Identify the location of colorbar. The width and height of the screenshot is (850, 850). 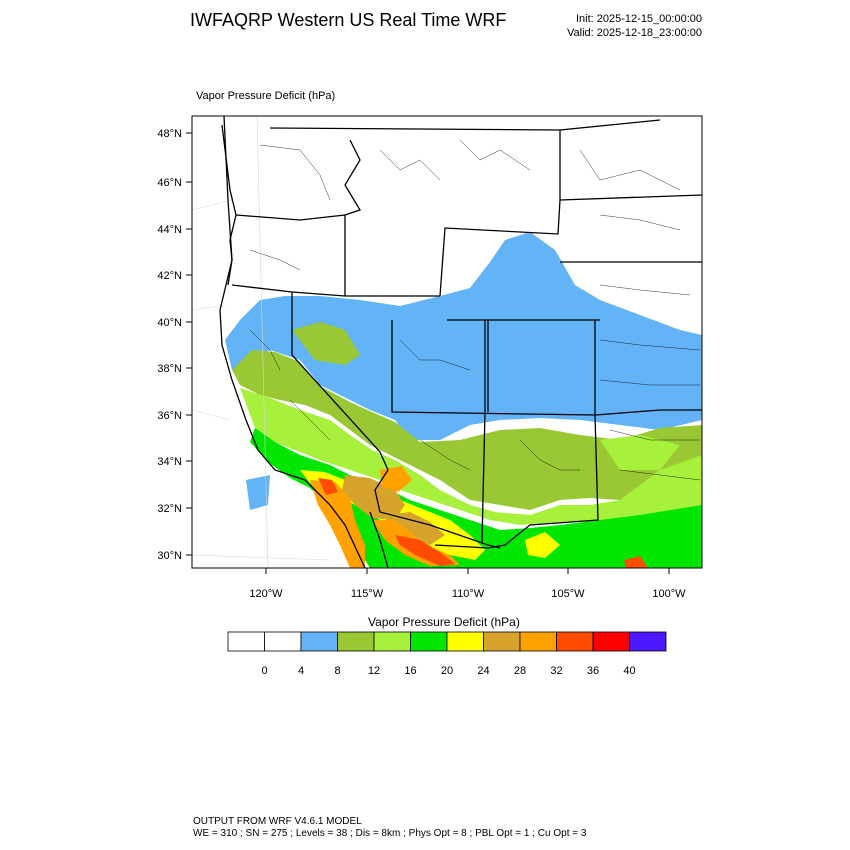
(447, 641).